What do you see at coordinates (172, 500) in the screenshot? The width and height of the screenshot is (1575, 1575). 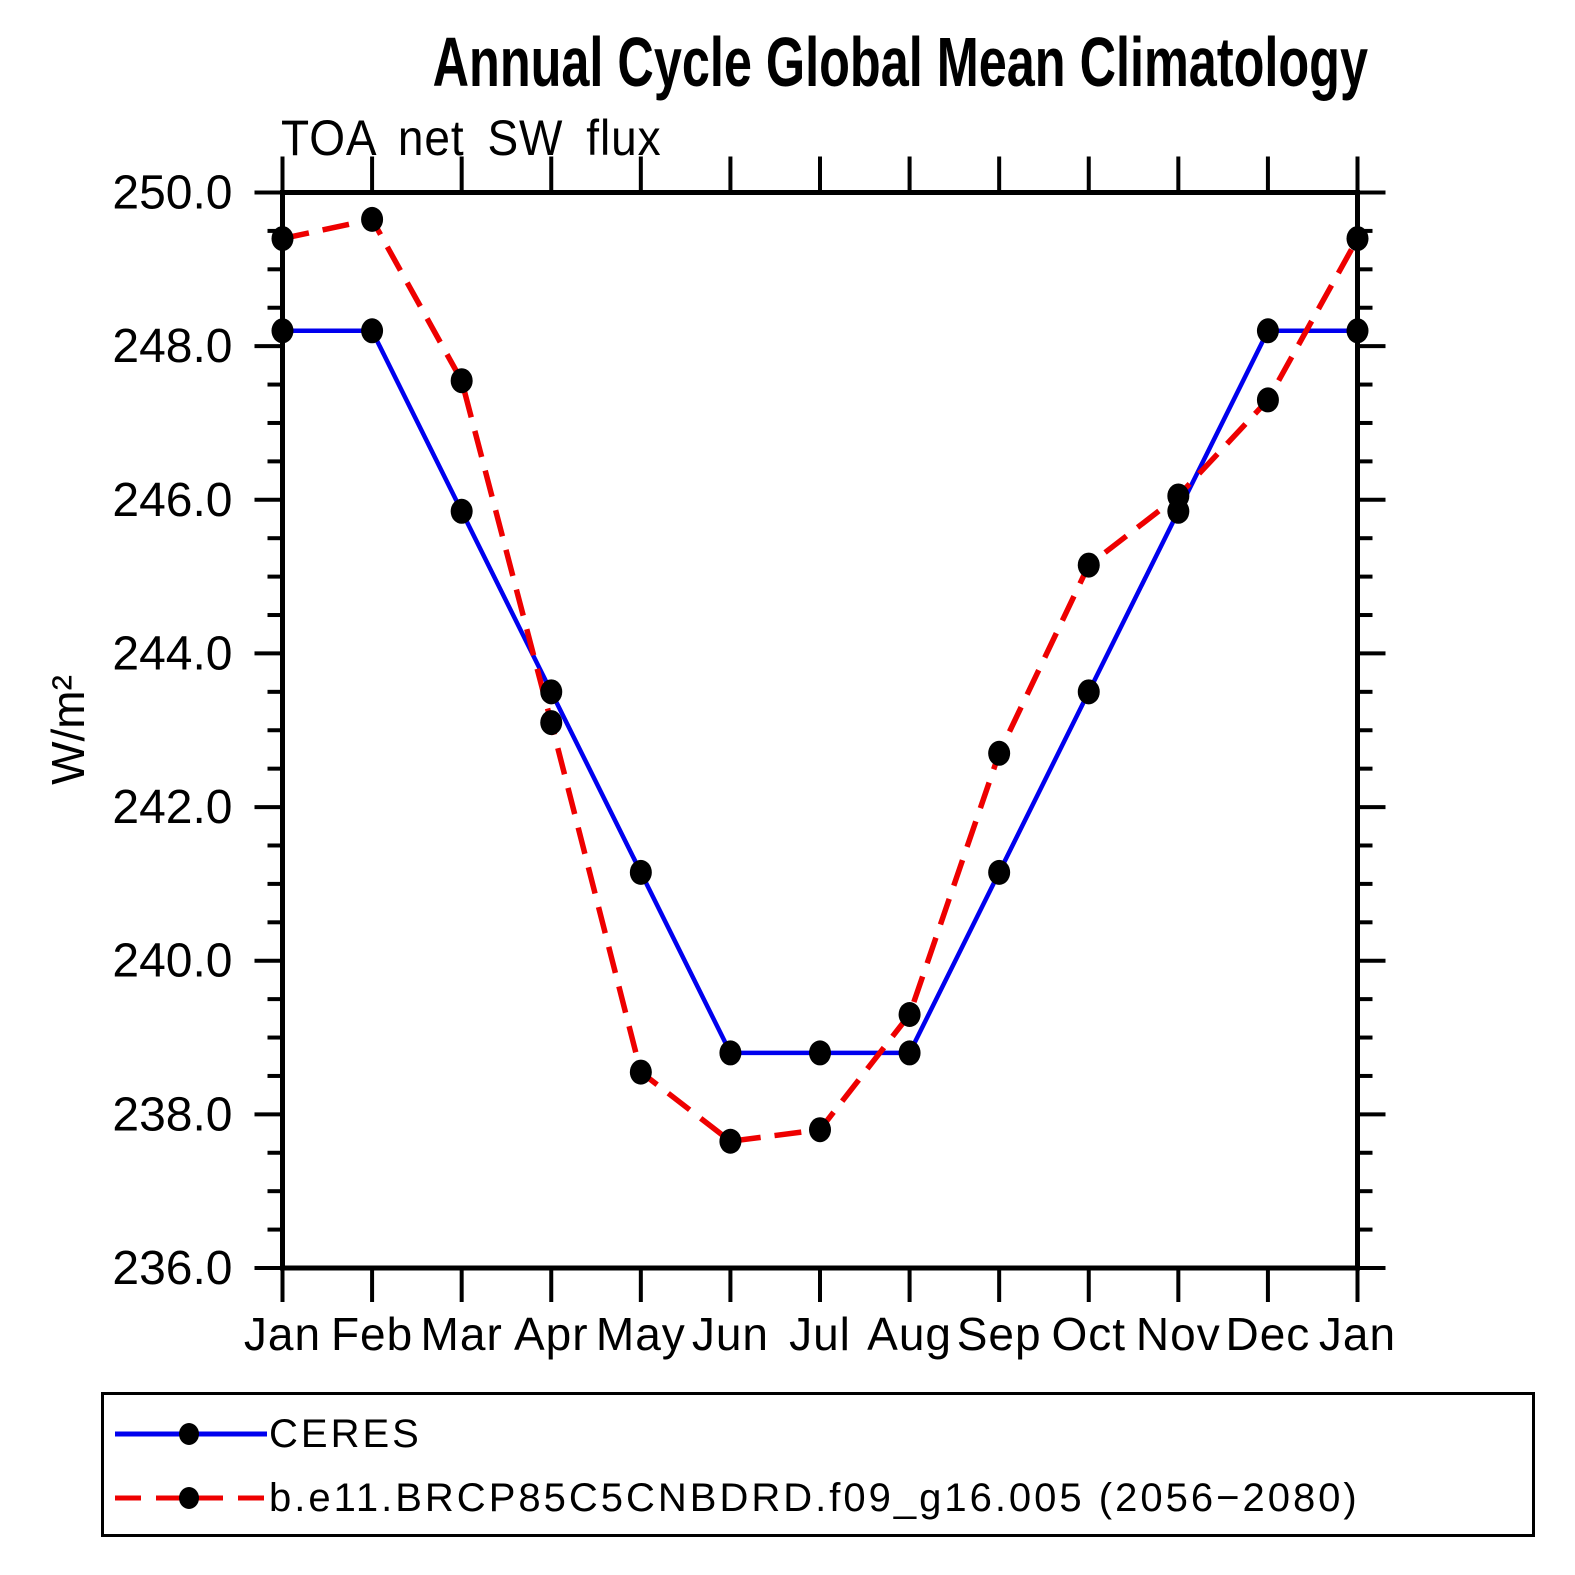 I see `y-axis-tick-label: 246.0` at bounding box center [172, 500].